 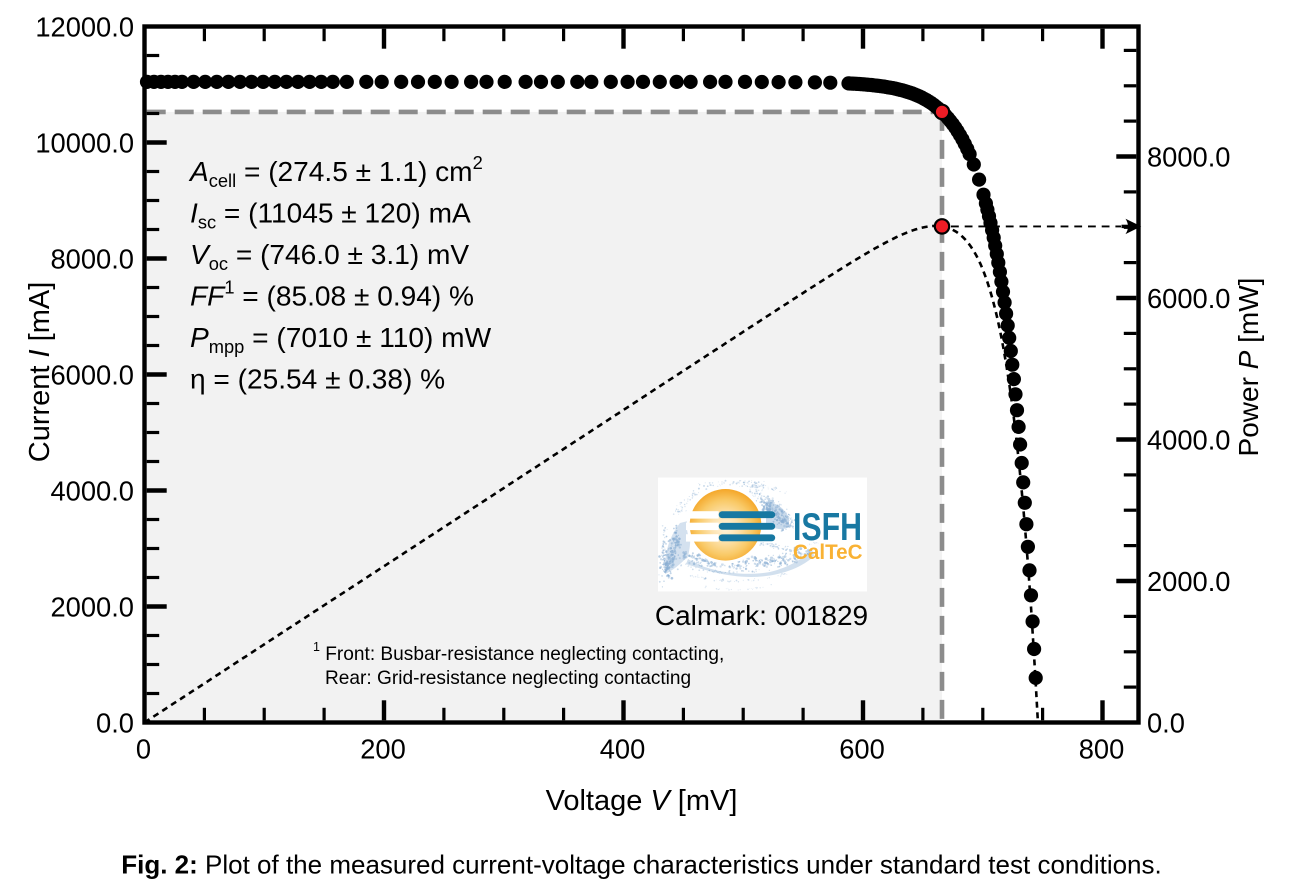 What do you see at coordinates (332, 294) in the screenshot?
I see `svg-text: FF1 = (85.08 ± 0.94) %` at bounding box center [332, 294].